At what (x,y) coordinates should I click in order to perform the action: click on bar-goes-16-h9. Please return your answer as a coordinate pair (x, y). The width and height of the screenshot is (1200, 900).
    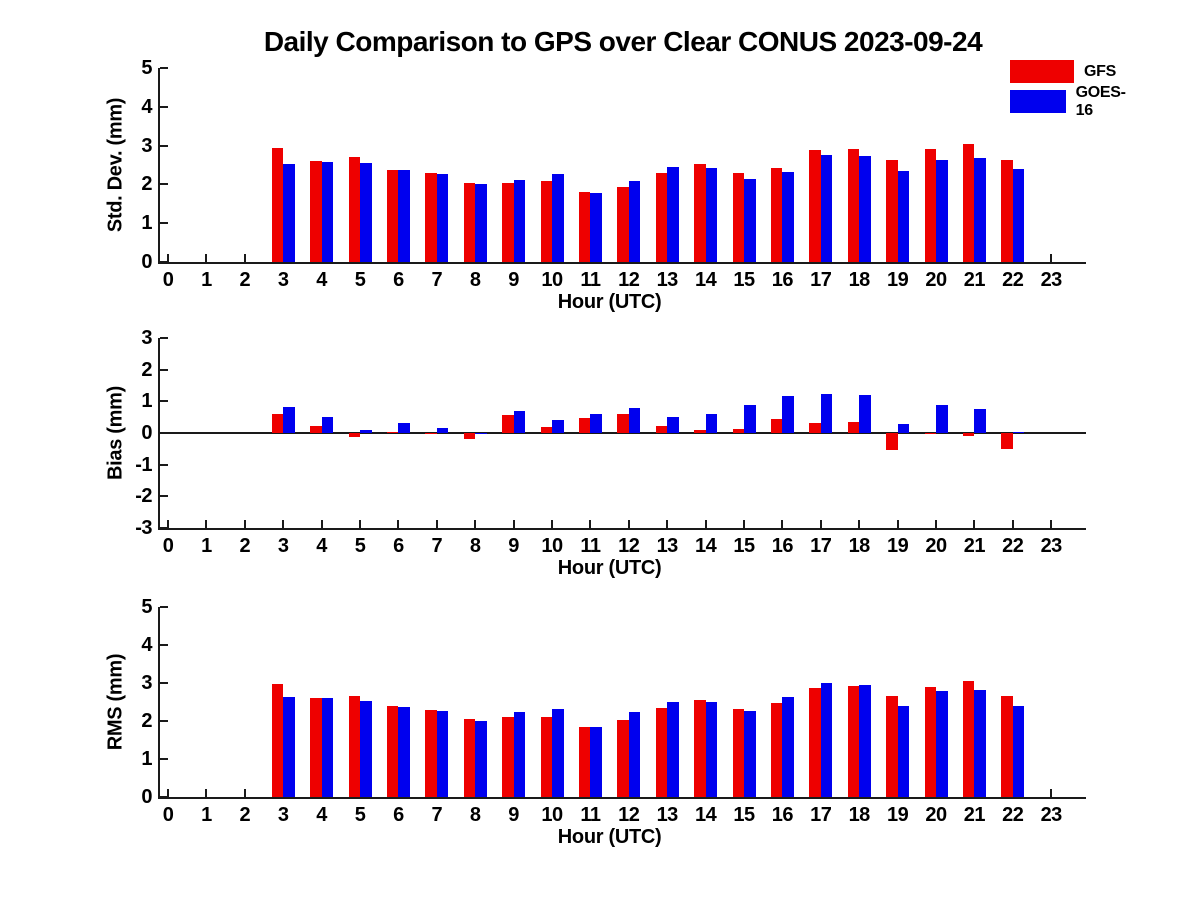
    Looking at the image, I should click on (519, 220).